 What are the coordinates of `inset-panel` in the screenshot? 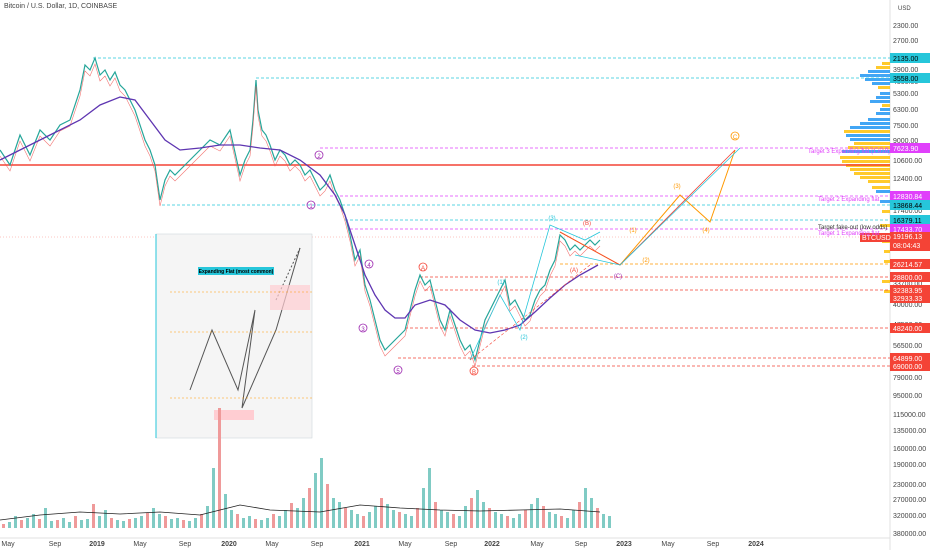 It's located at (234, 336).